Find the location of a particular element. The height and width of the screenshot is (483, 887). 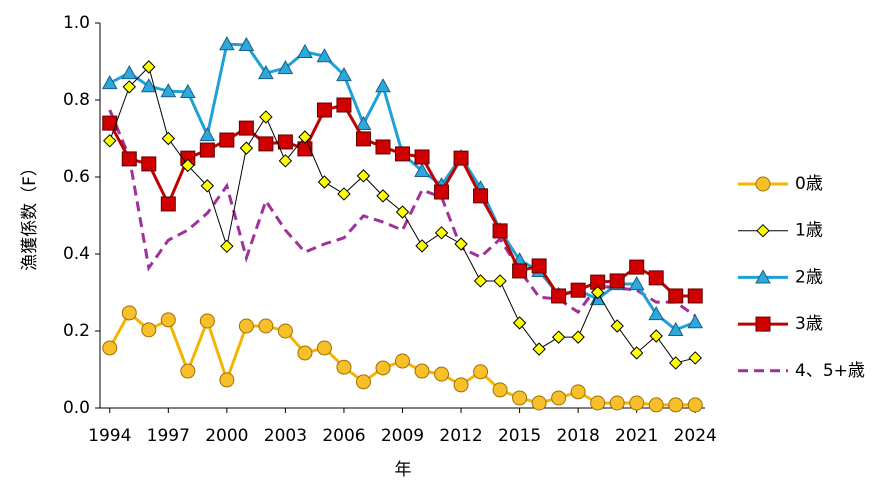

x-tick-label: 1994 is located at coordinates (109, 436).